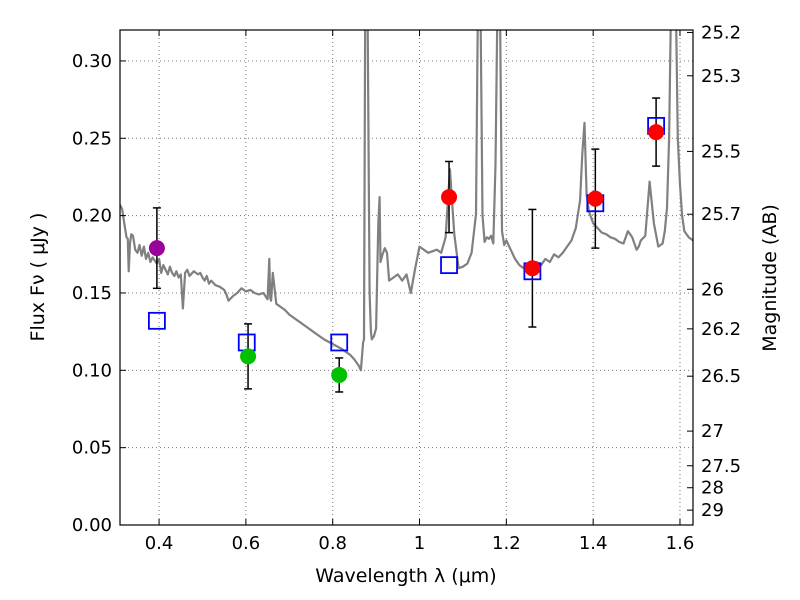 The width and height of the screenshot is (800, 600). I want to click on mag-tick-label: 25.3, so click(721, 76).